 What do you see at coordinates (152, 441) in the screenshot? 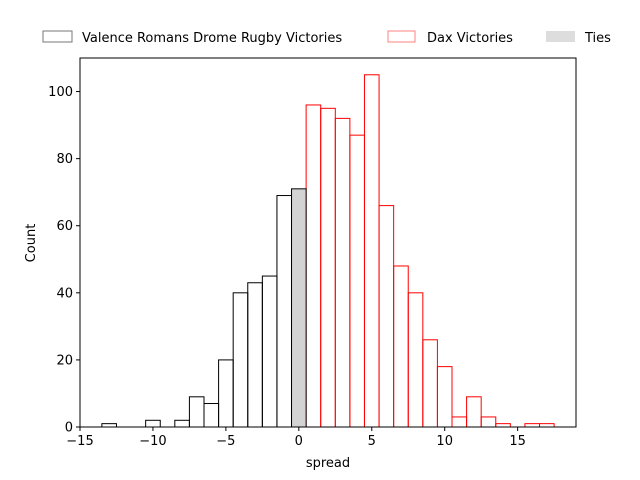
I see `x-tick-label: −10` at bounding box center [152, 441].